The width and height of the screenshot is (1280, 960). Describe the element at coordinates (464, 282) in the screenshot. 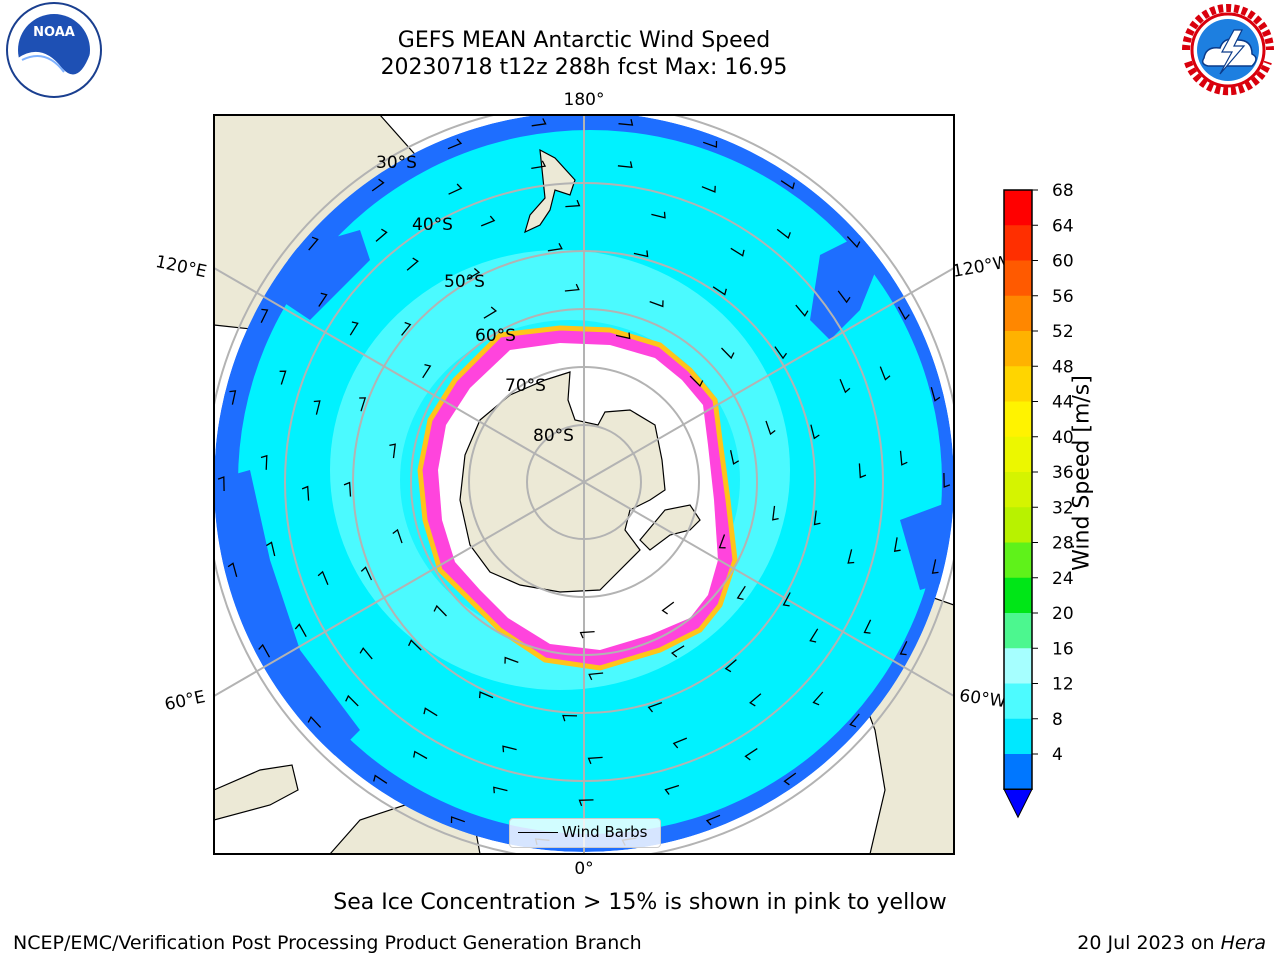

I see `lat-label-50s: 50°S` at that location.